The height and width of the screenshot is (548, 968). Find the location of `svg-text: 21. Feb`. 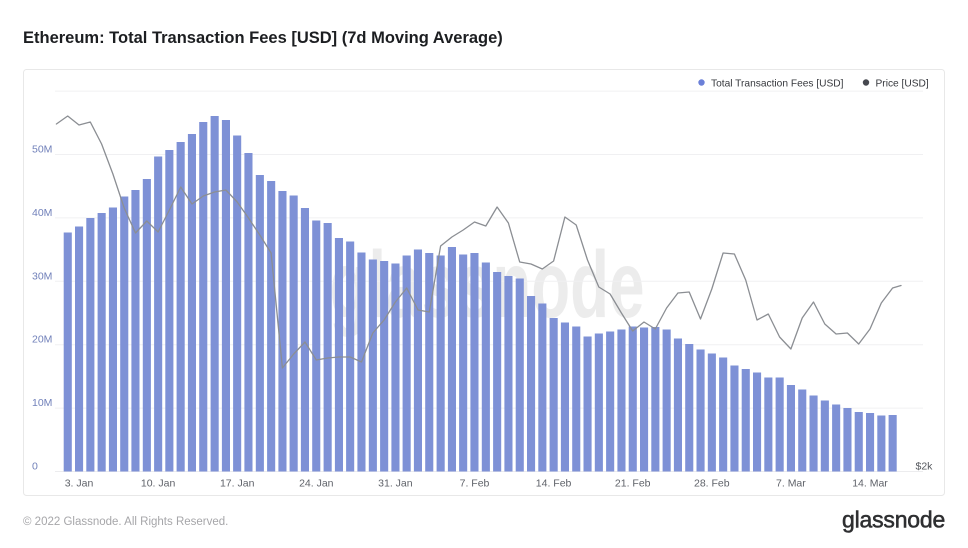

svg-text: 21. Feb is located at coordinates (633, 484).